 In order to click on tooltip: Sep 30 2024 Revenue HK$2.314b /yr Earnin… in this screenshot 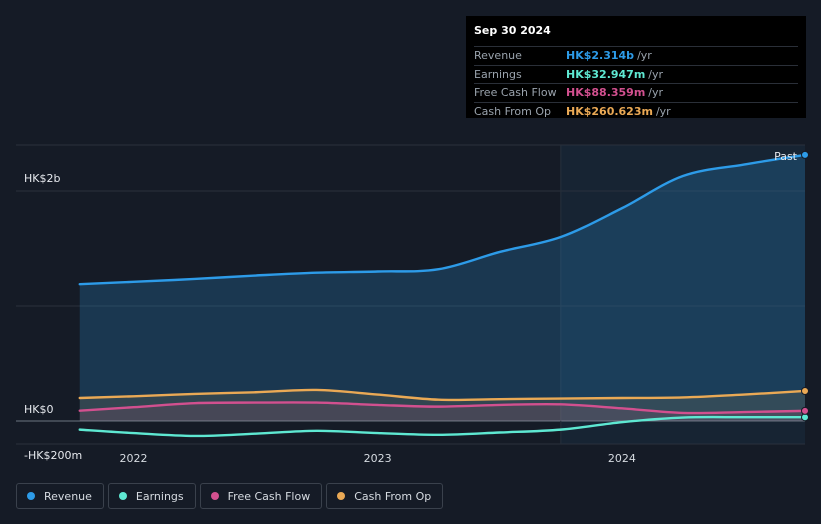, I will do `click(636, 67)`.